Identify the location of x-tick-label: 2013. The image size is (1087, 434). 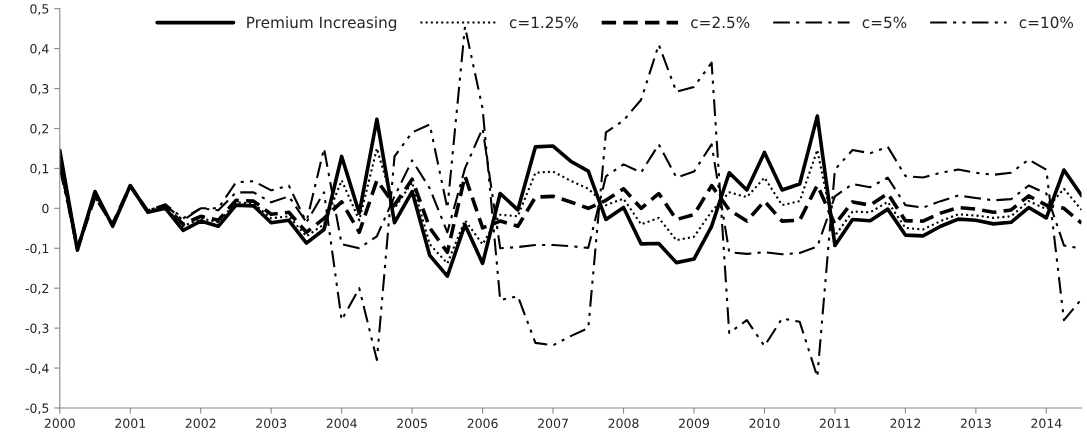
(975, 423).